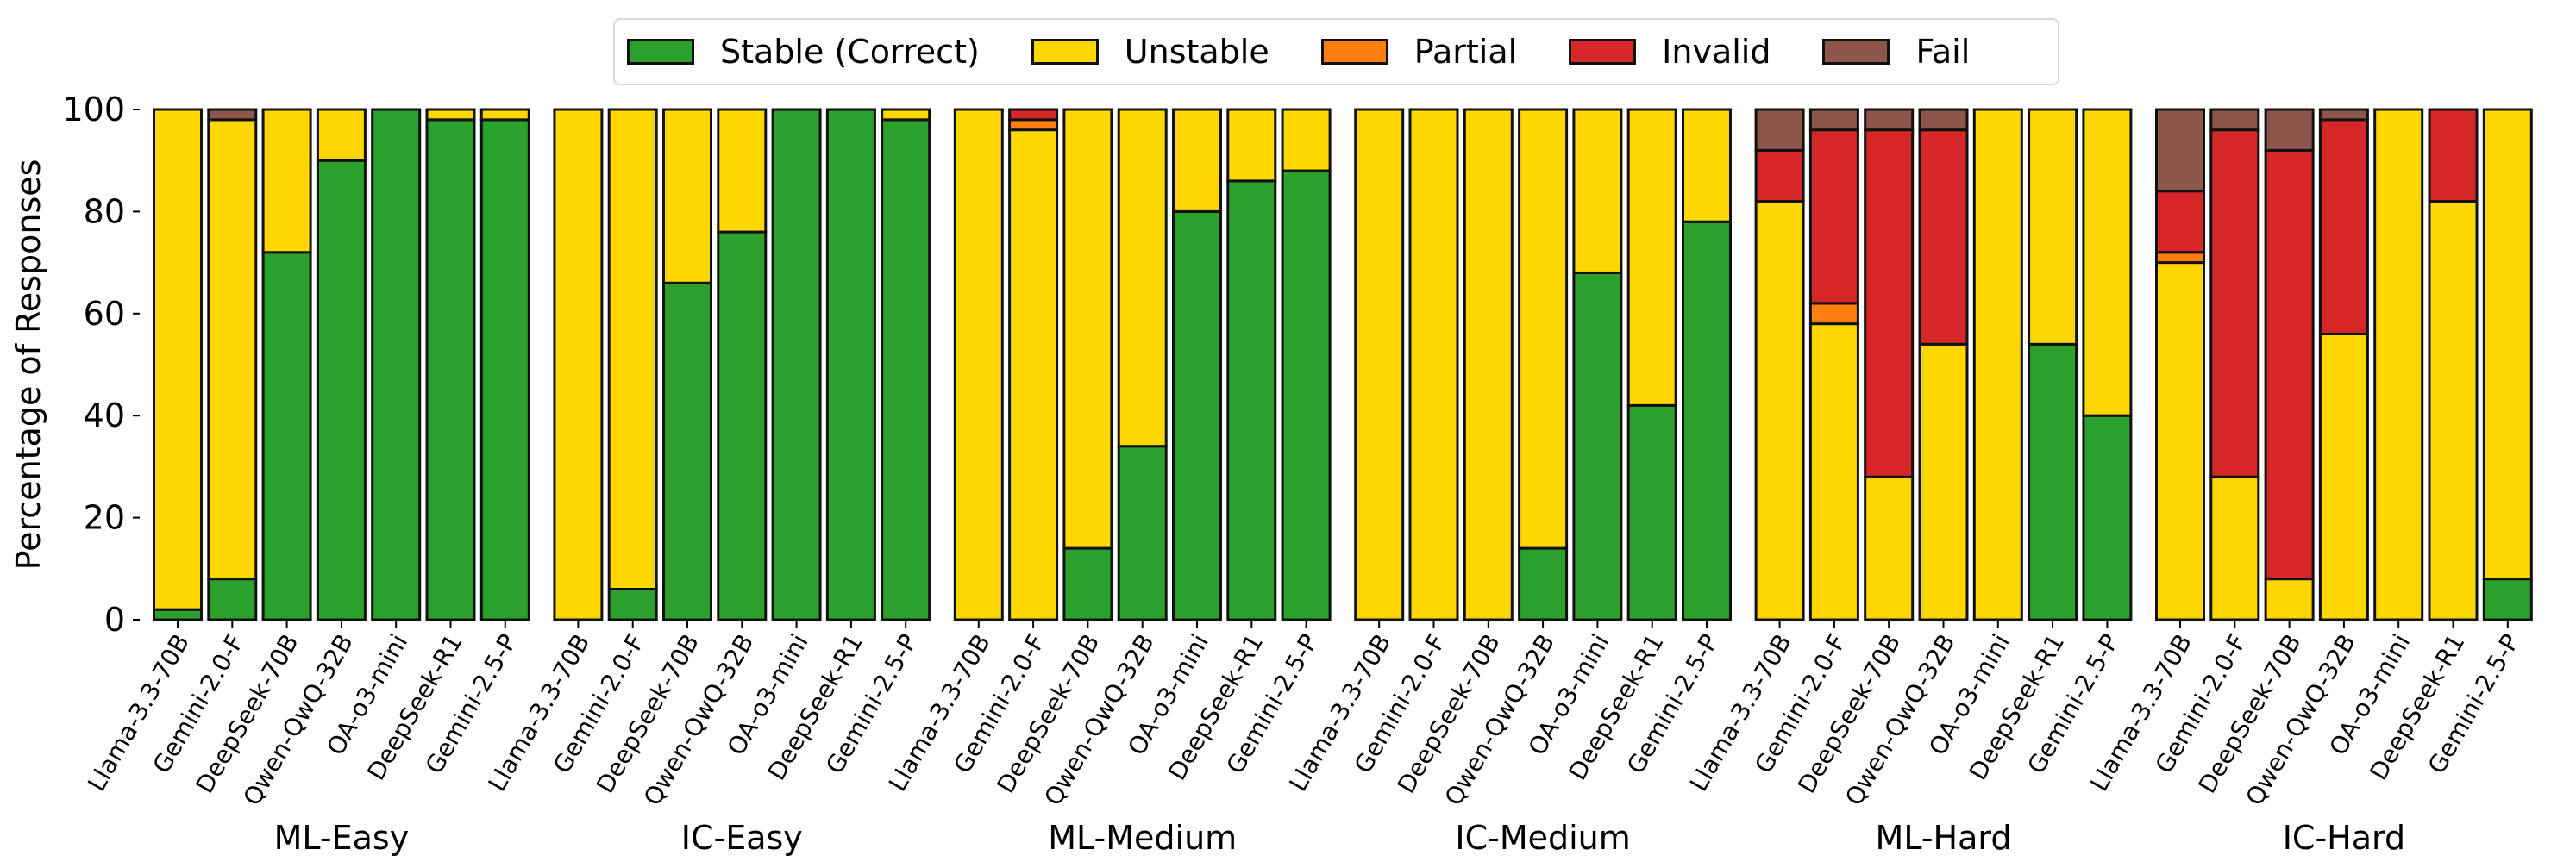  Describe the element at coordinates (1142, 838) in the screenshot. I see `group-label: ML-Medium` at that location.